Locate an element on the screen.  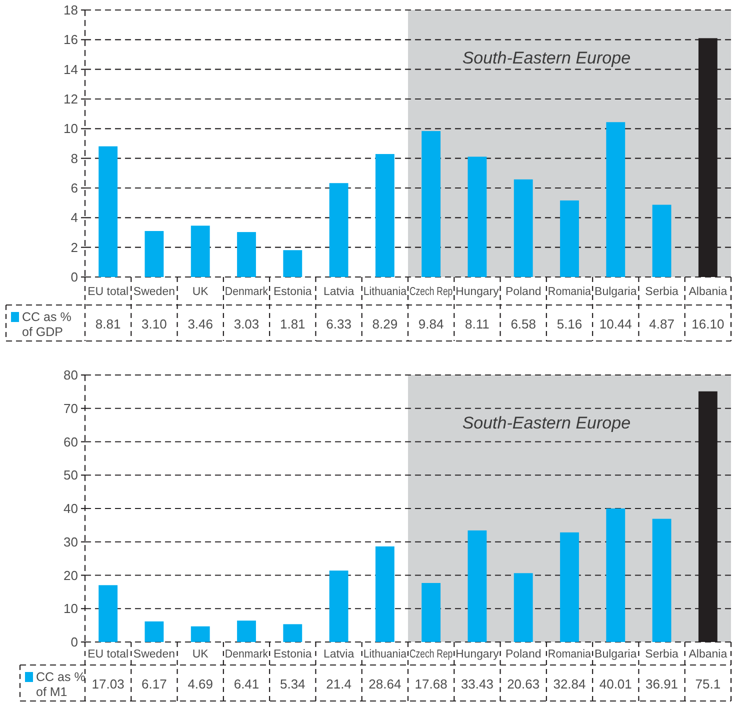
data-label: 6.41 is located at coordinates (247, 684).